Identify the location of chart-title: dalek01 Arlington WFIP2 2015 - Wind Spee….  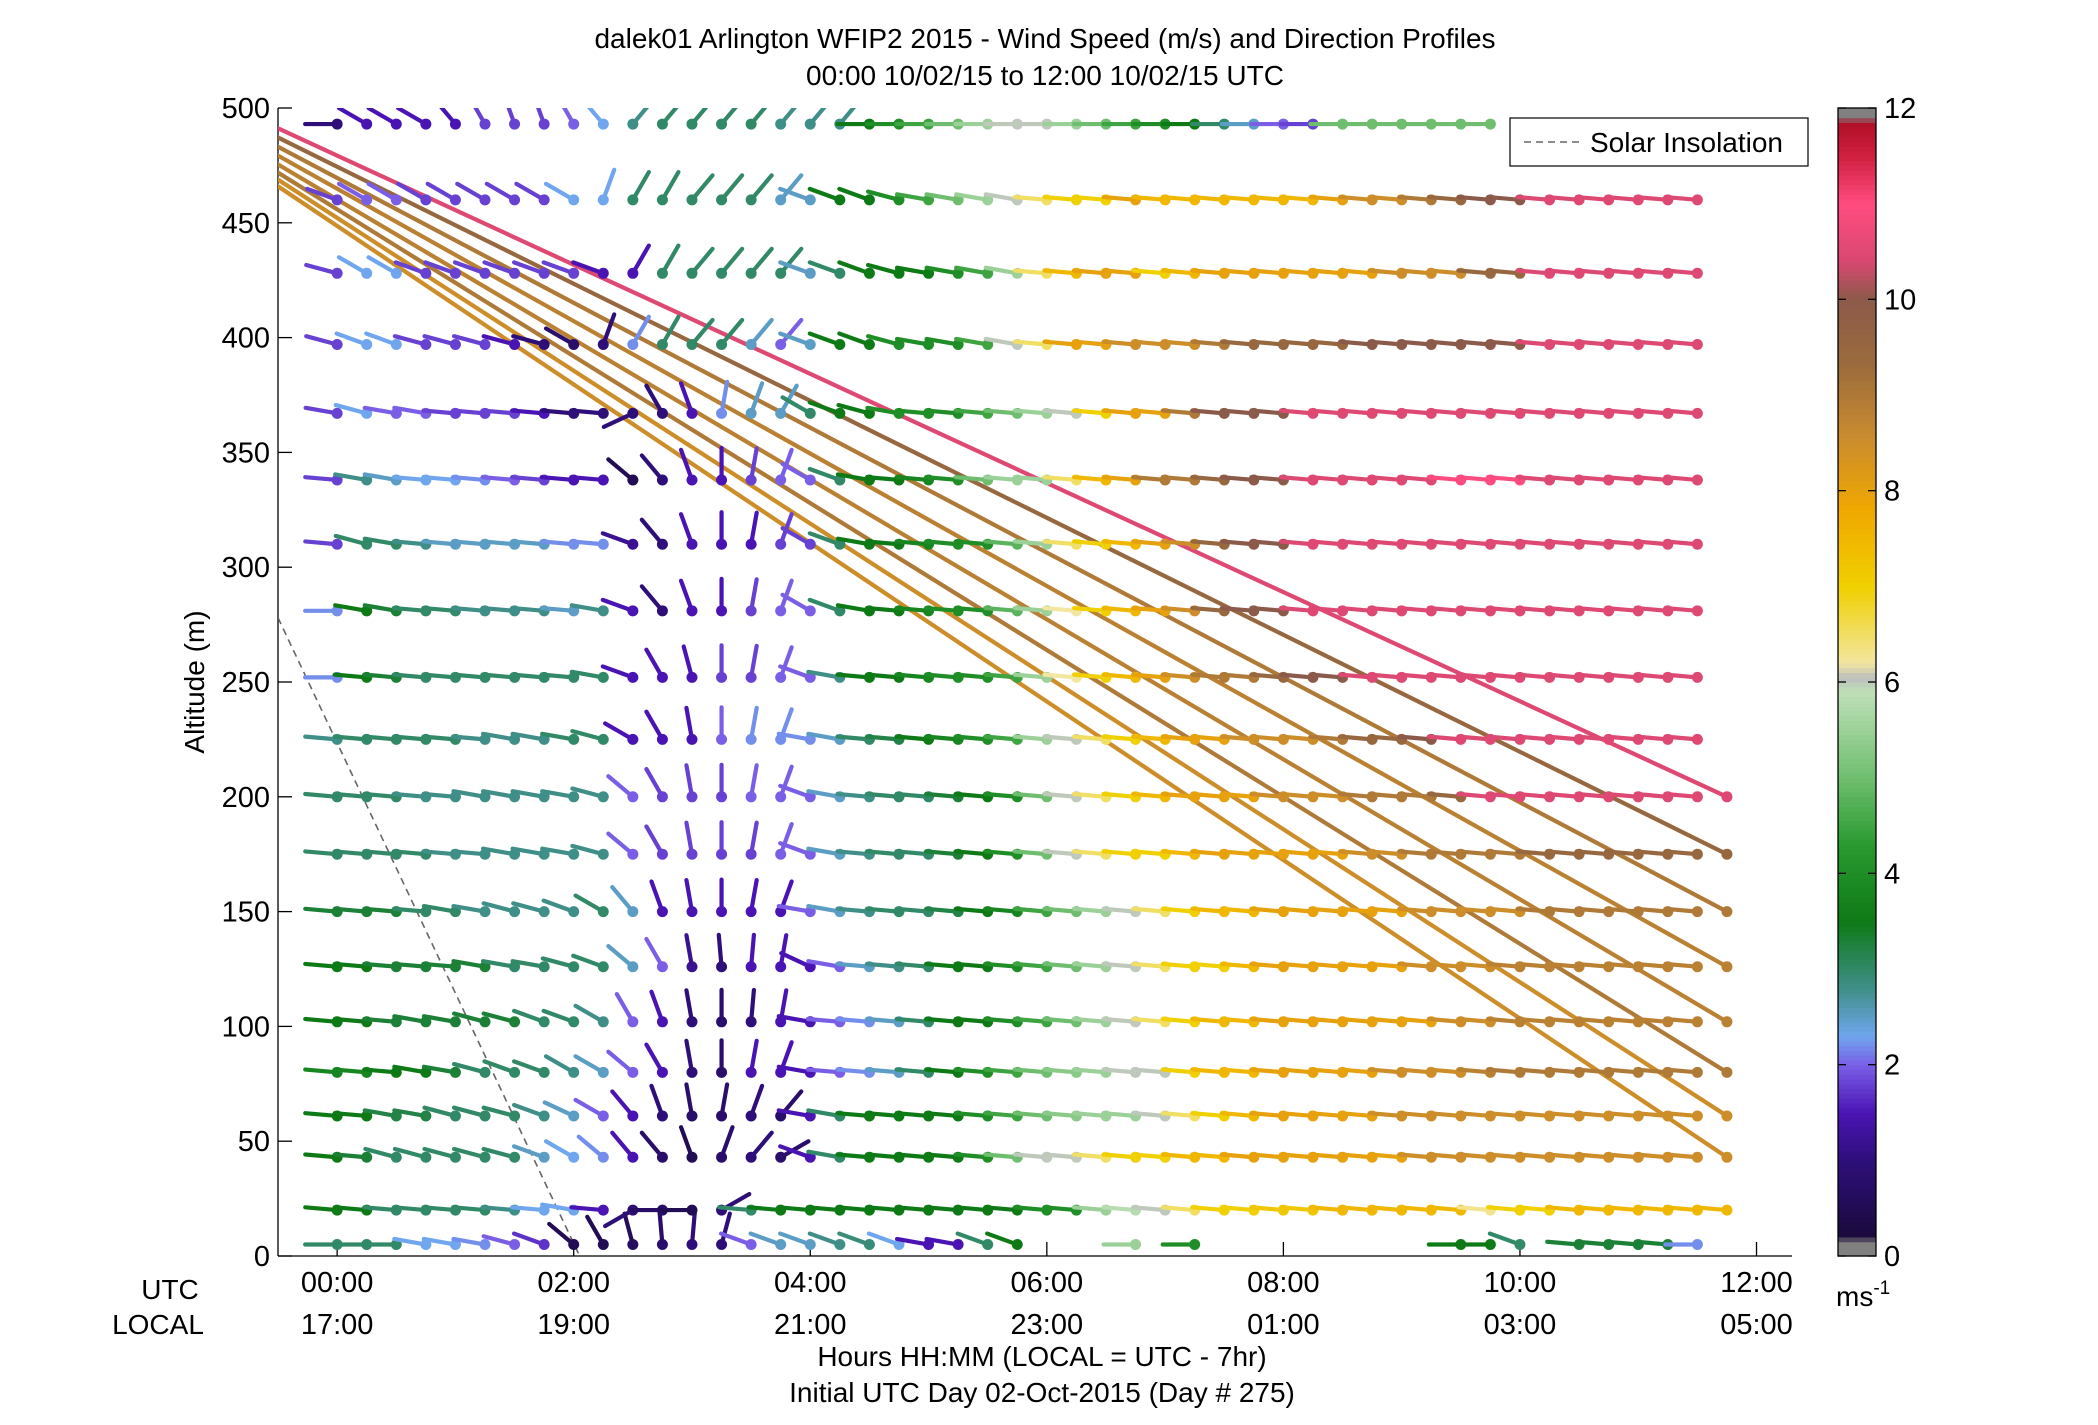
(1044, 38).